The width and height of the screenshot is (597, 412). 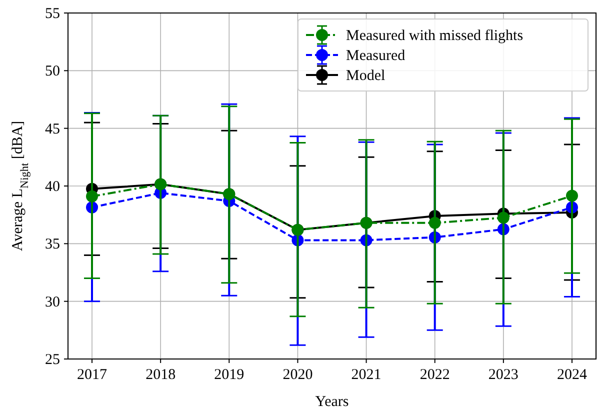 I want to click on y-tick-label: 35, so click(x=52, y=244).